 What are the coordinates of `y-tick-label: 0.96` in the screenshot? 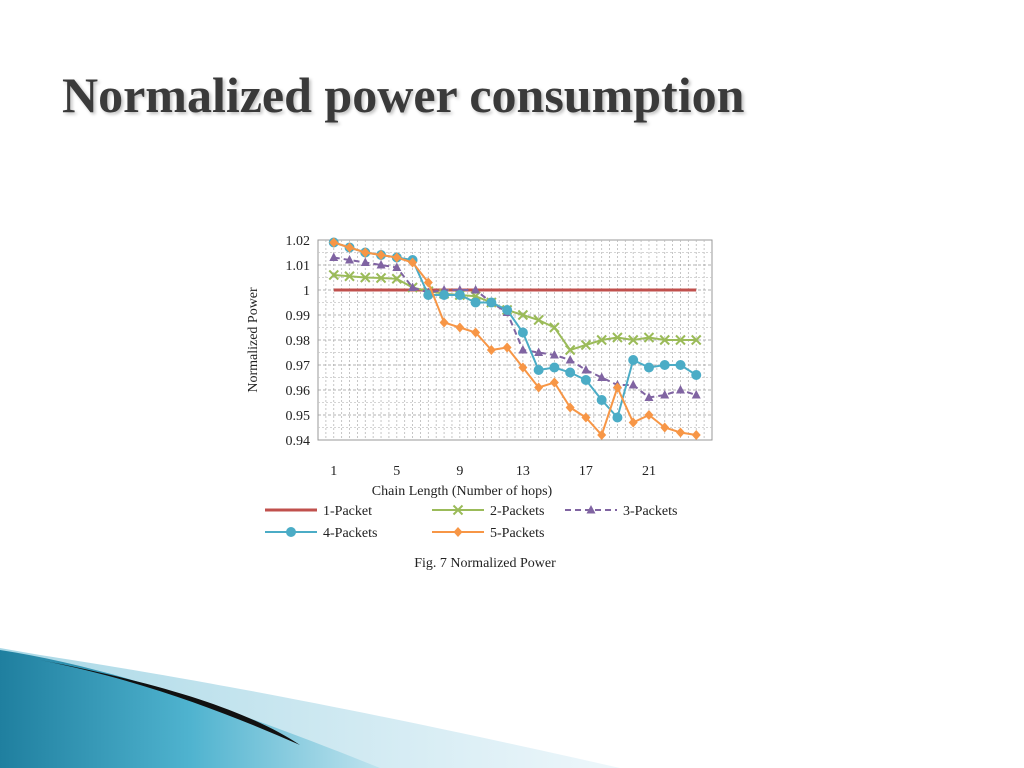 It's located at (298, 391).